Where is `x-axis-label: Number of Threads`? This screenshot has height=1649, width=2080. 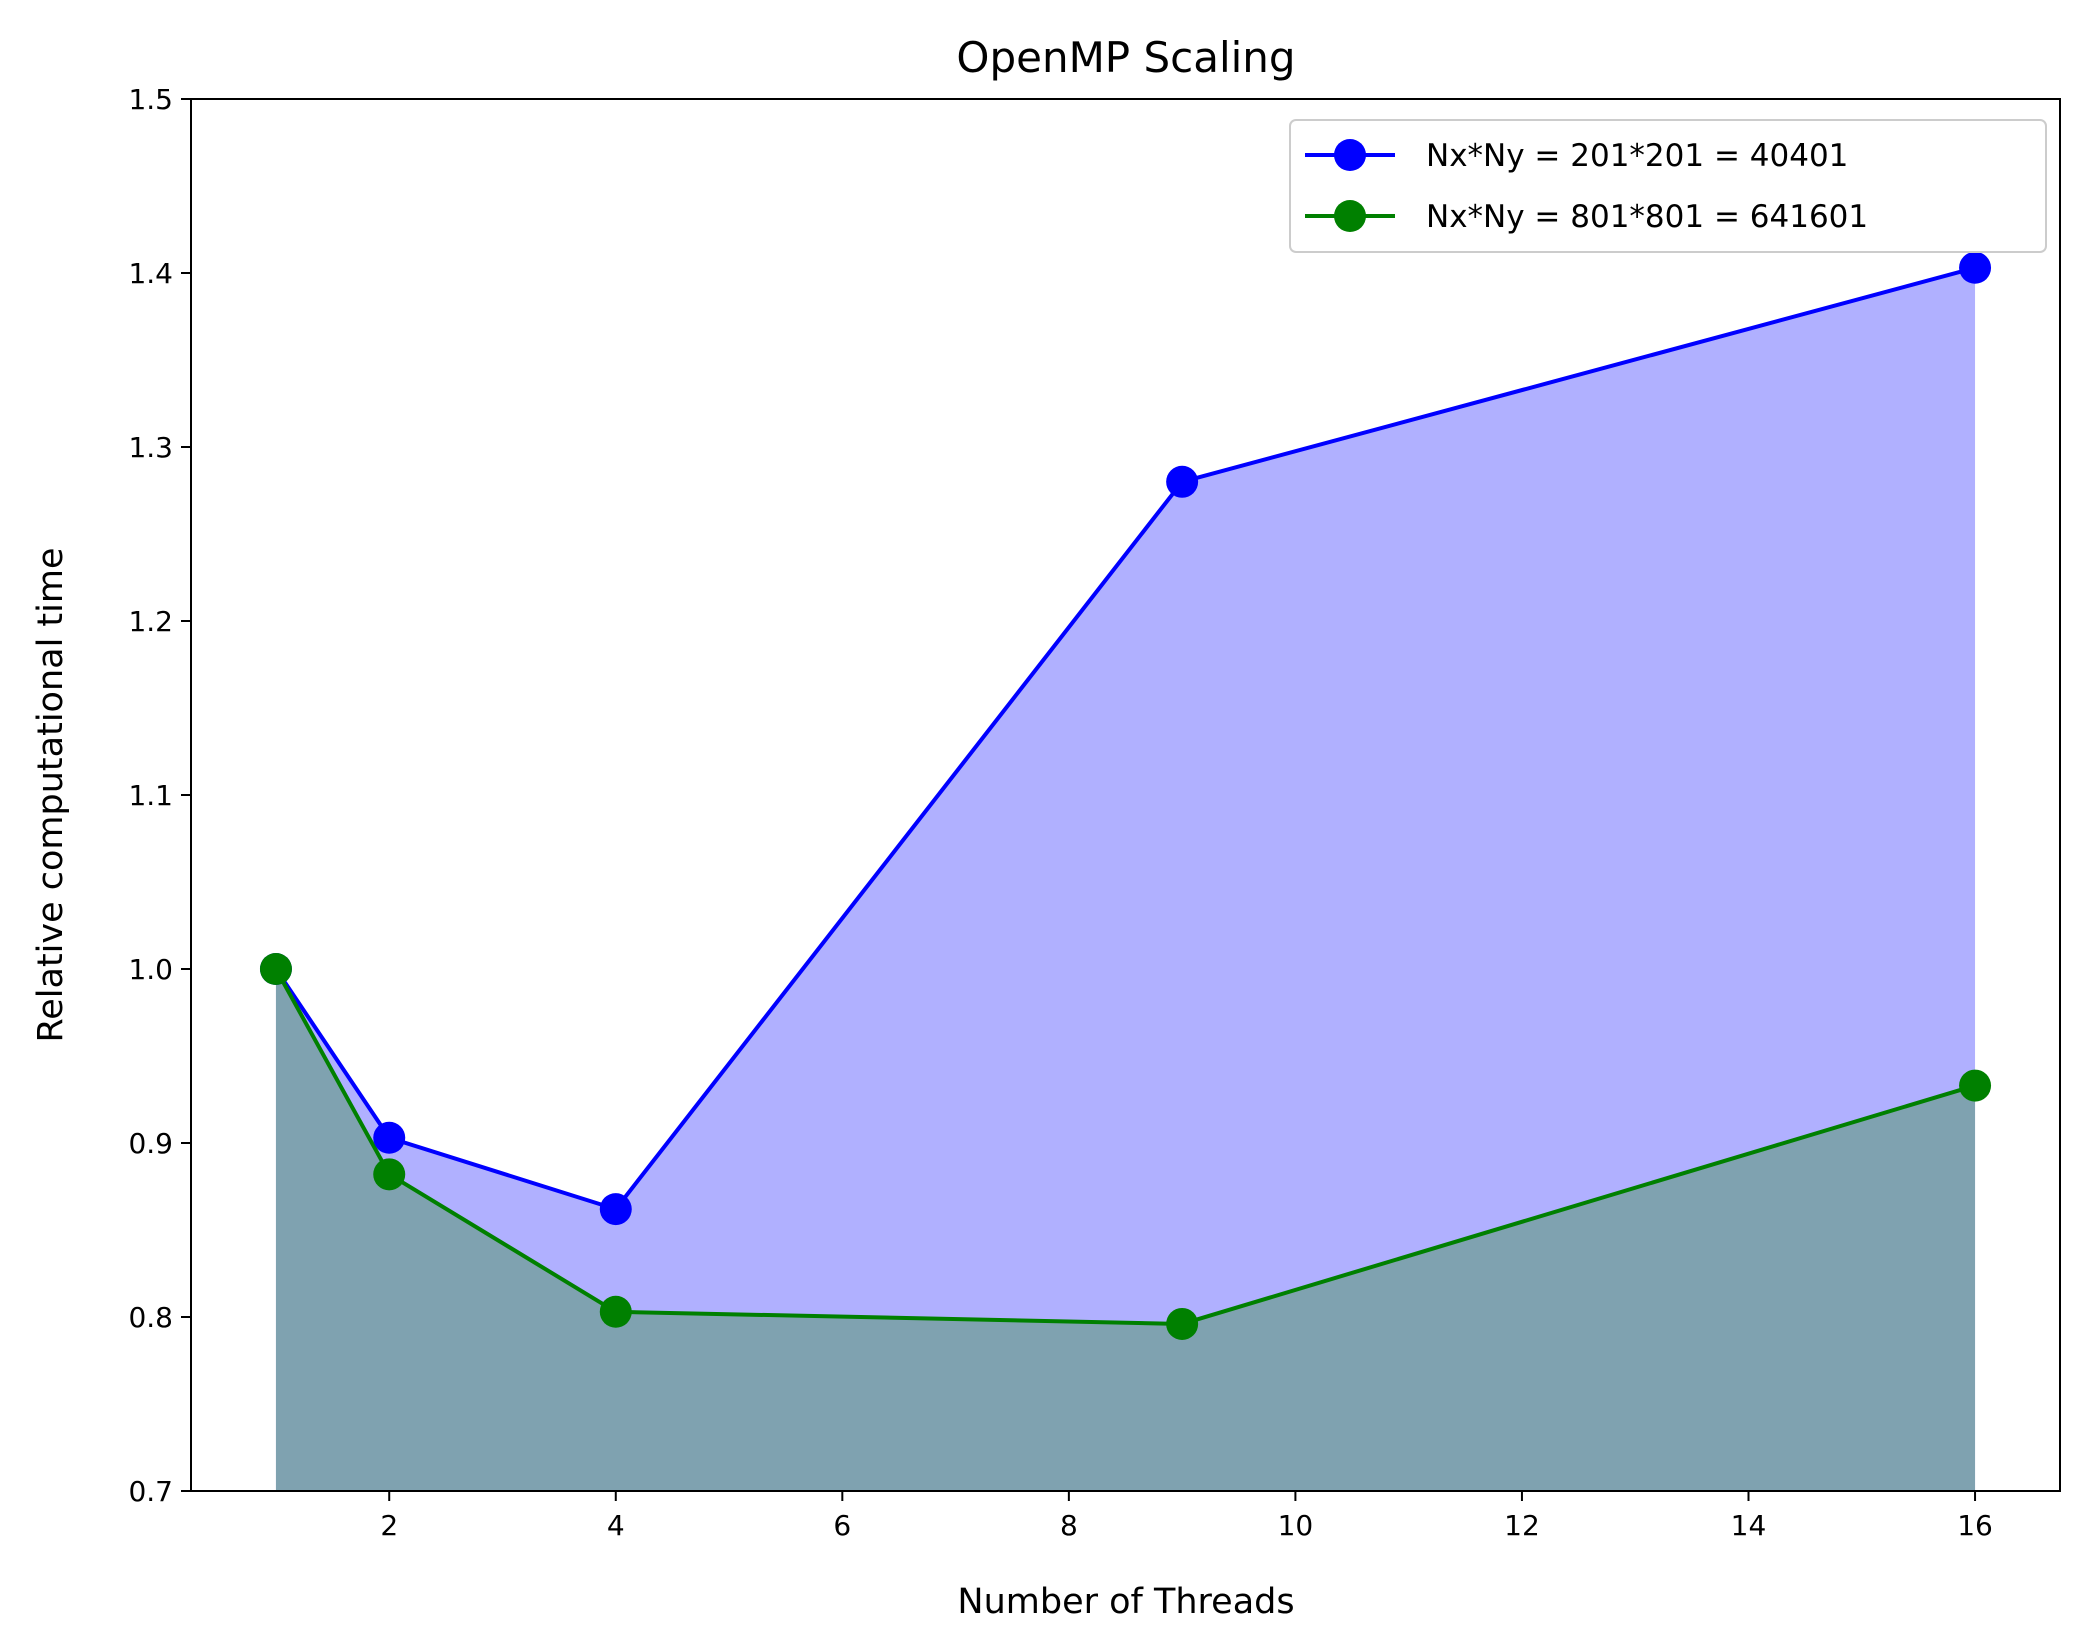 x-axis-label: Number of Threads is located at coordinates (1125, 1602).